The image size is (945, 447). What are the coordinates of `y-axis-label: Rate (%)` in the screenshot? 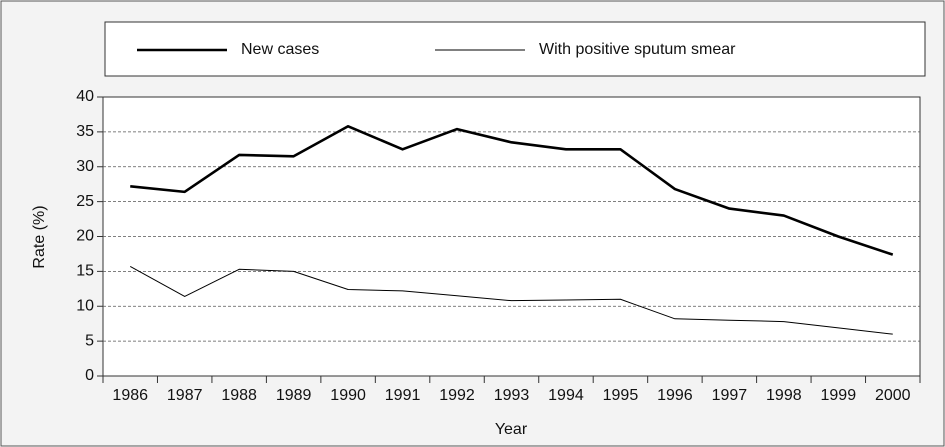 It's located at (39, 236).